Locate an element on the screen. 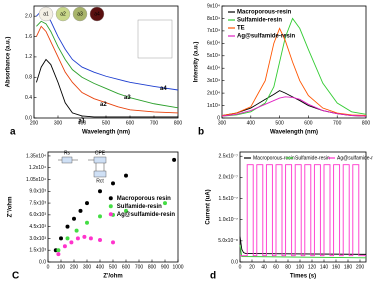 The width and height of the screenshot is (373, 287). x-tick-label: 180 is located at coordinates (348, 267).